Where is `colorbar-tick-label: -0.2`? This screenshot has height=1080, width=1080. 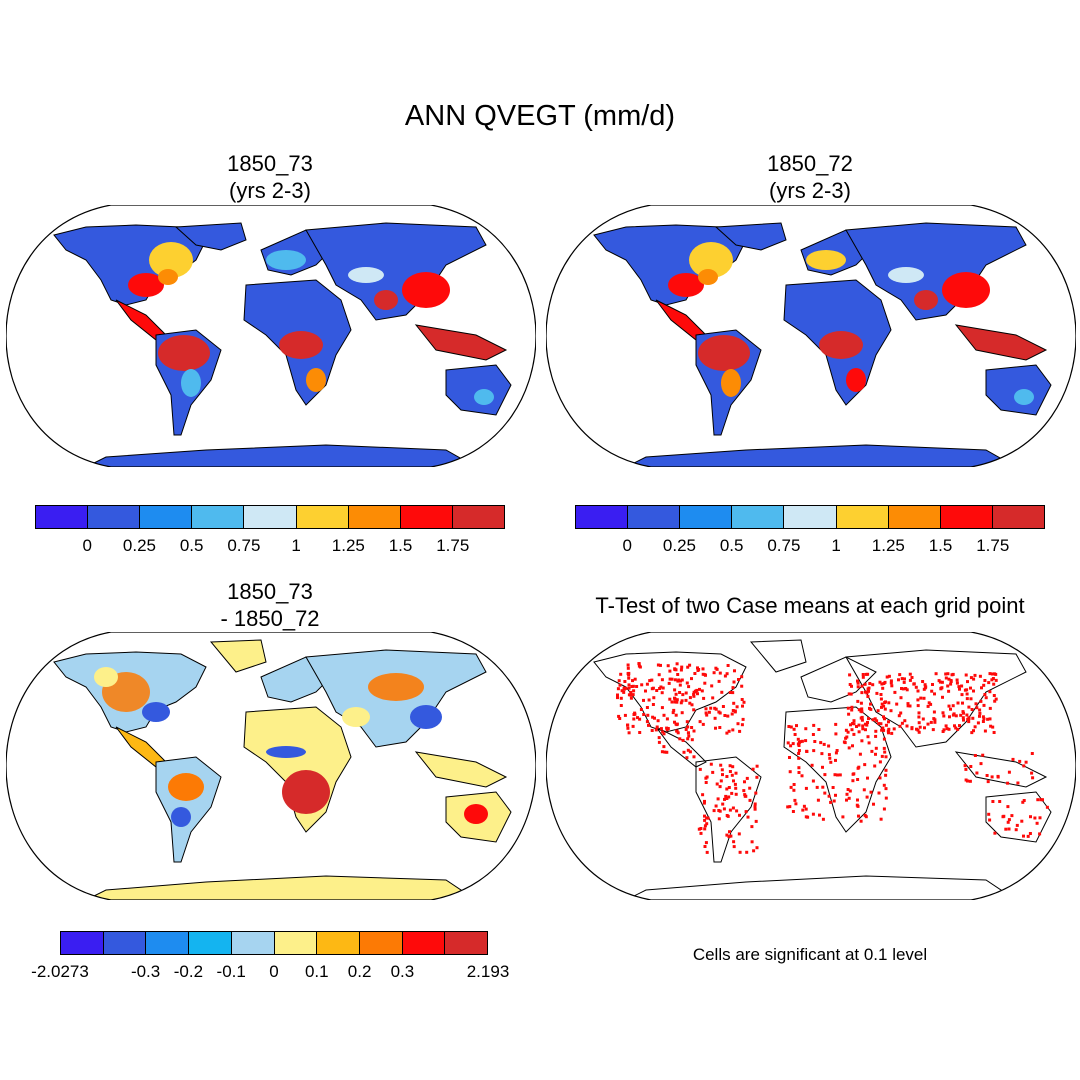
colorbar-tick-label: -0.2 is located at coordinates (188, 971).